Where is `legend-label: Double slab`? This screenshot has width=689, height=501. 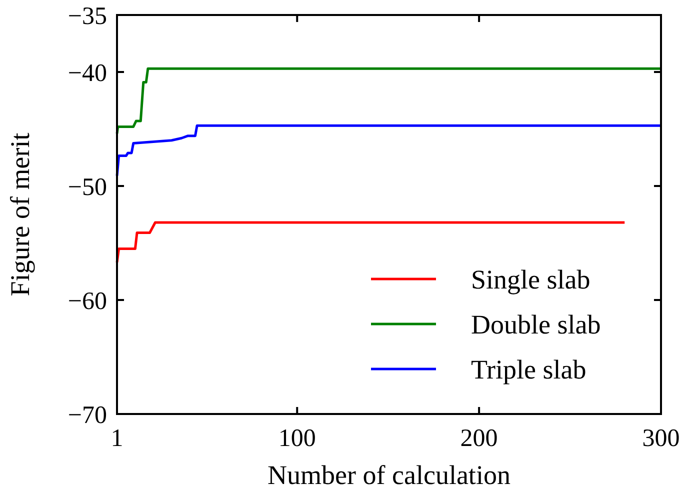
legend-label: Double slab is located at coordinates (536, 324).